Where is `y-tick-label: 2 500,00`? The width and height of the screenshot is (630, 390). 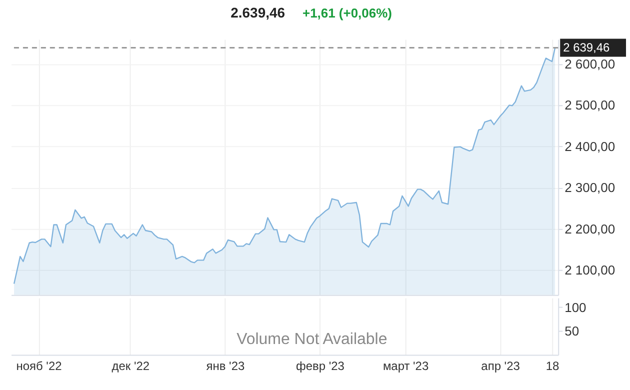
y-tick-label: 2 500,00 is located at coordinates (590, 105).